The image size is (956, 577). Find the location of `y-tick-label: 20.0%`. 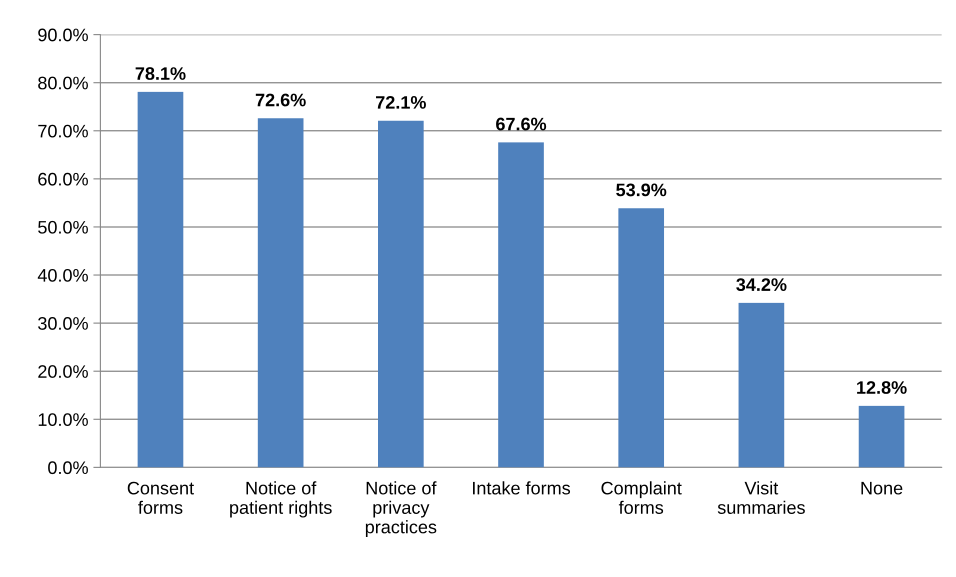

y-tick-label: 20.0% is located at coordinates (63, 371).